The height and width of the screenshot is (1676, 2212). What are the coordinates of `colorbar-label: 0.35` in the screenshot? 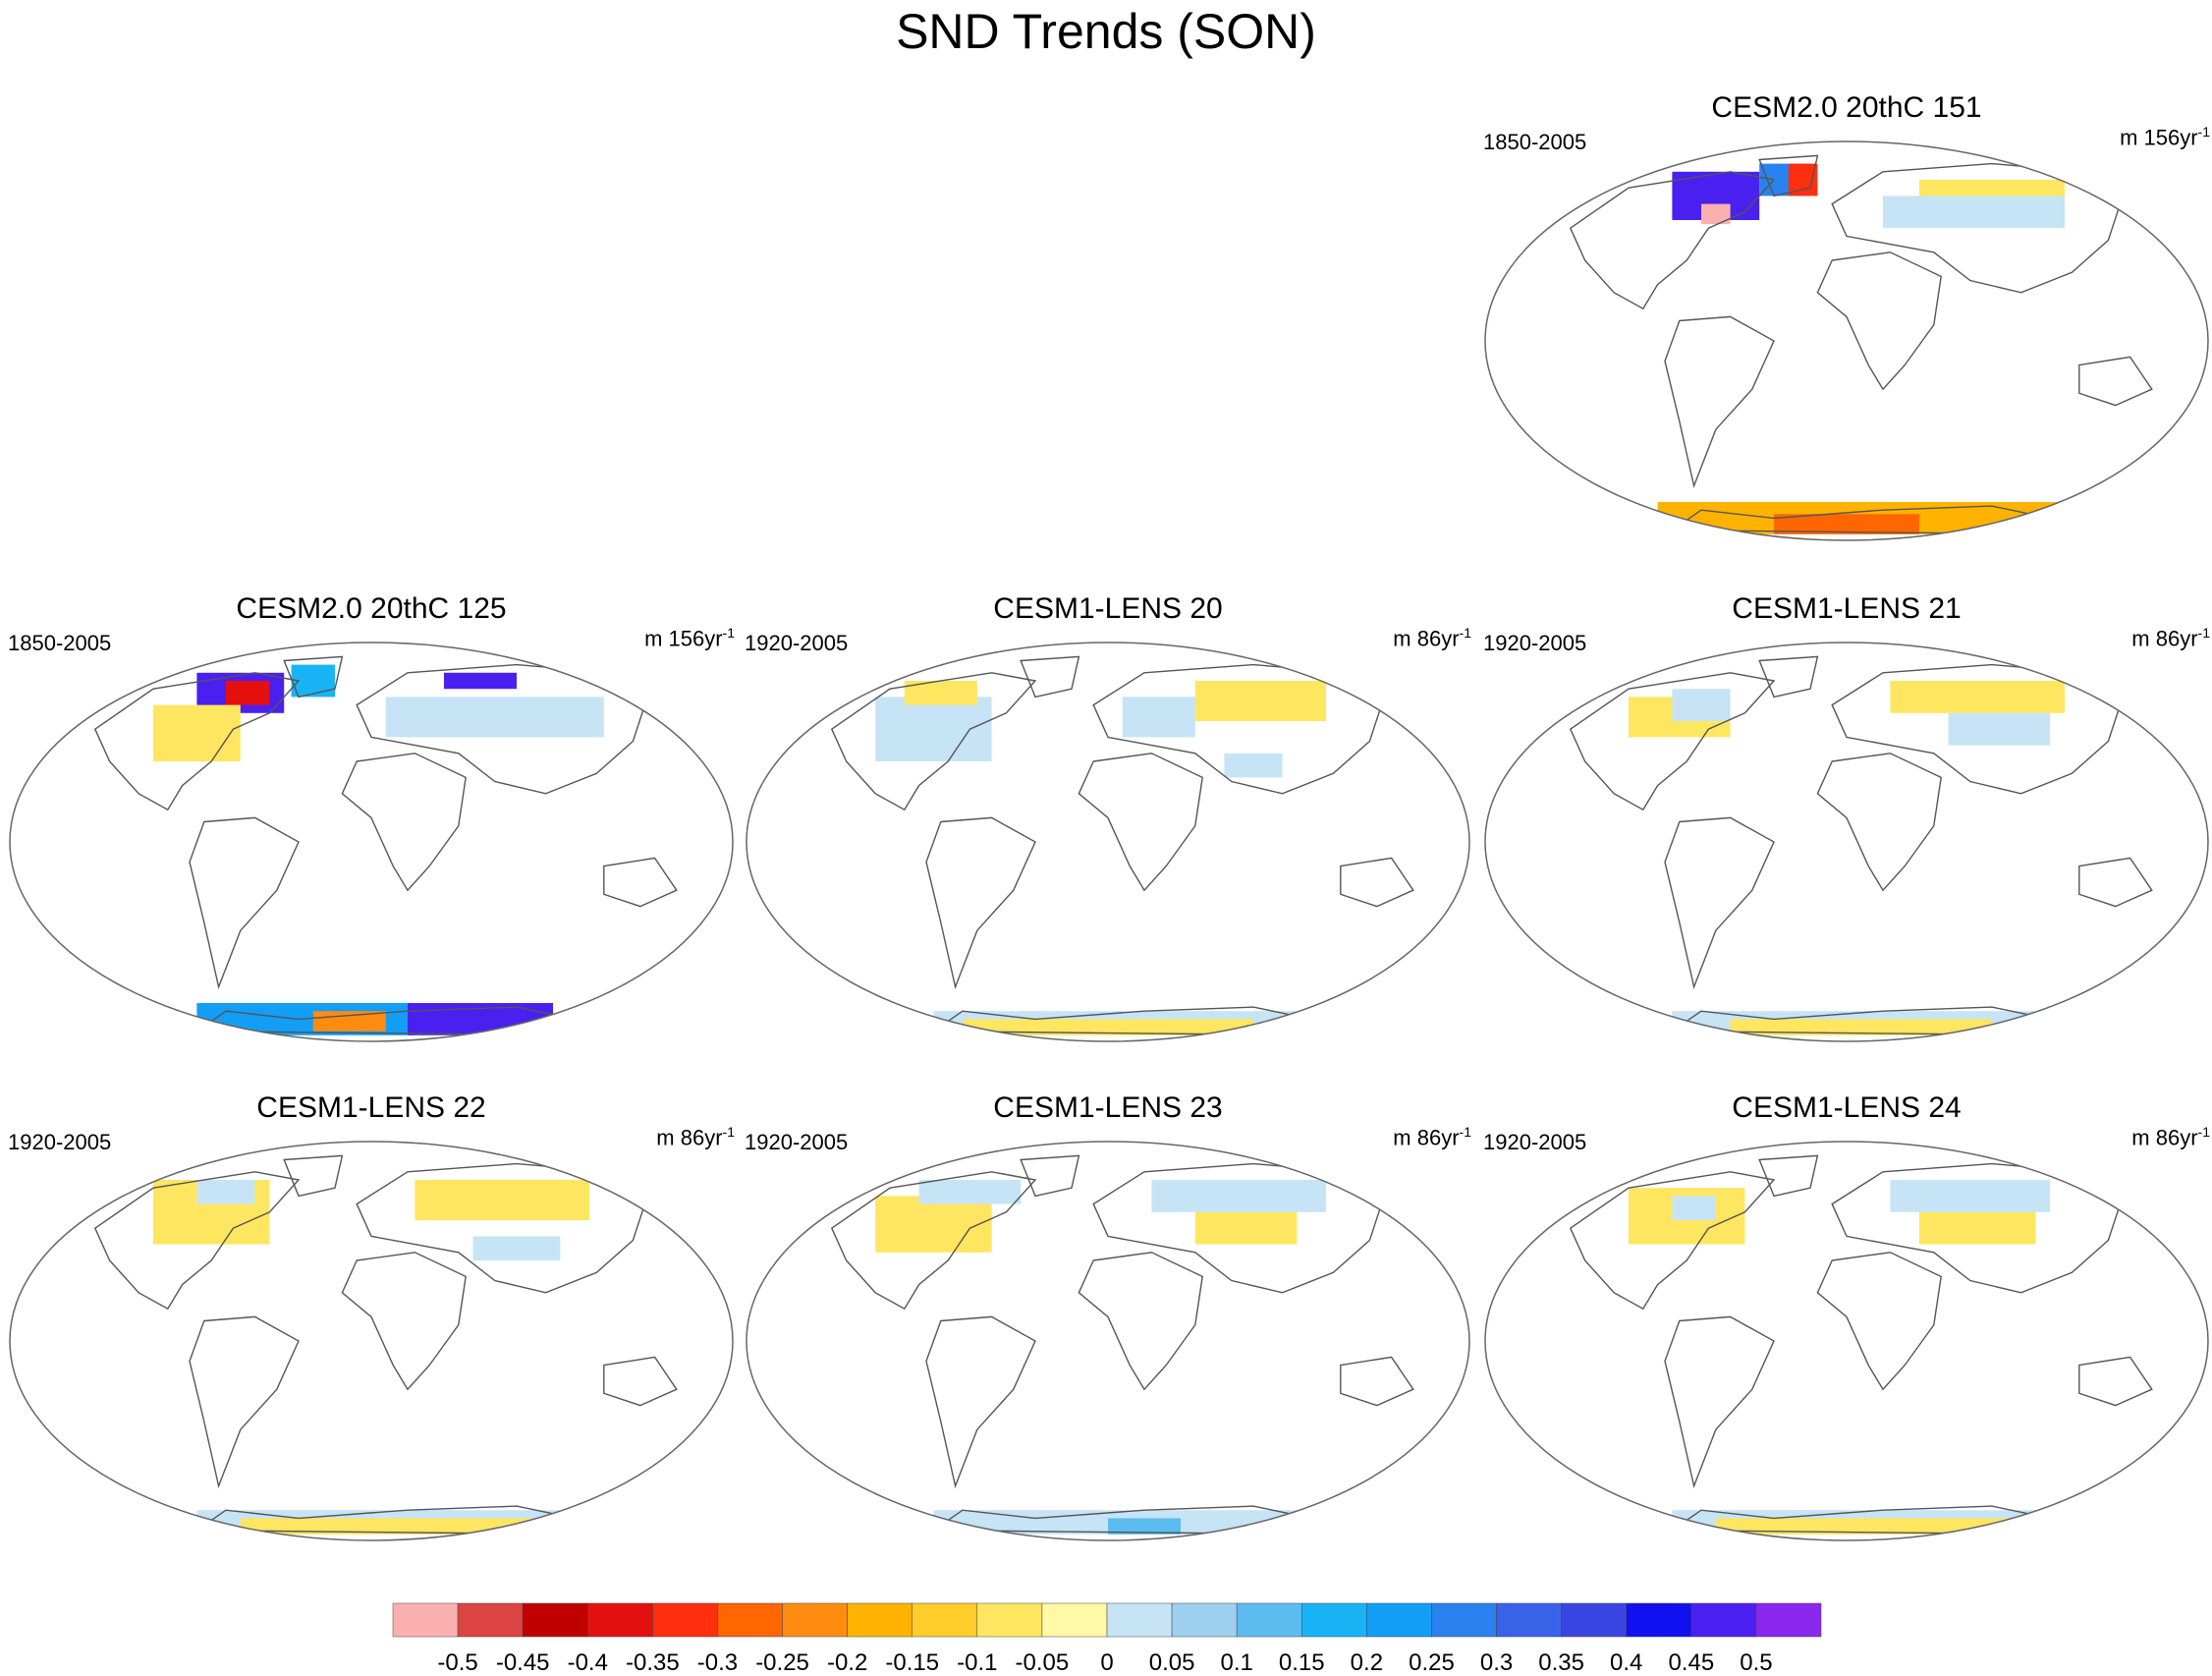 It's located at (1561, 1663).